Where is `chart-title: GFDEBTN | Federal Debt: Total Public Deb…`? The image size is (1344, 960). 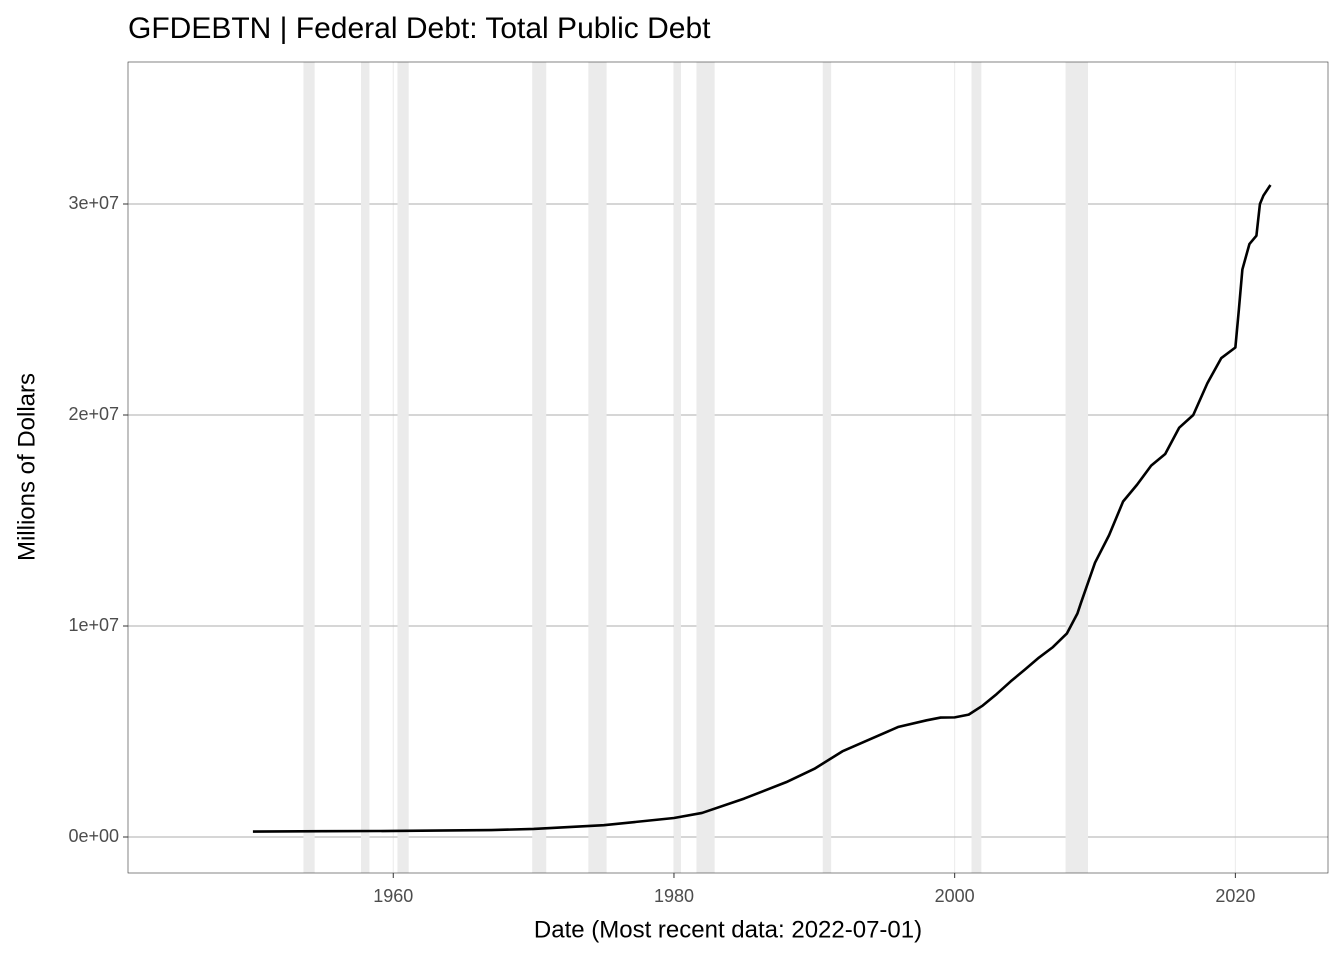 chart-title: GFDEBTN | Federal Debt: Total Public Deb… is located at coordinates (419, 28).